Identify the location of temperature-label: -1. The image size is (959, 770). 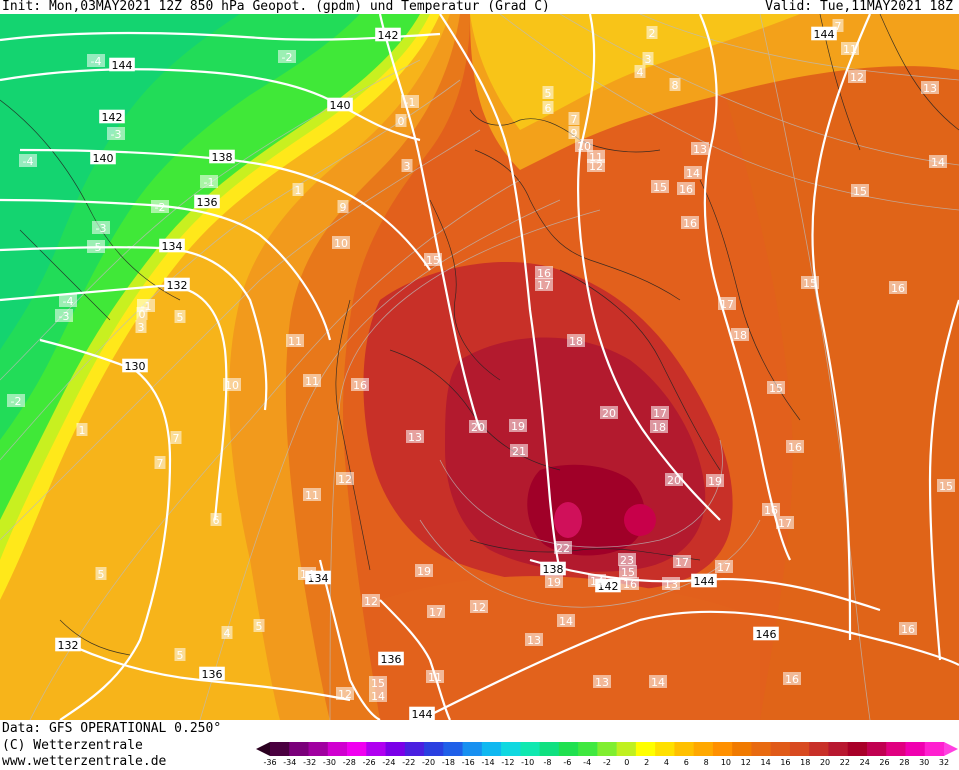
(209, 182).